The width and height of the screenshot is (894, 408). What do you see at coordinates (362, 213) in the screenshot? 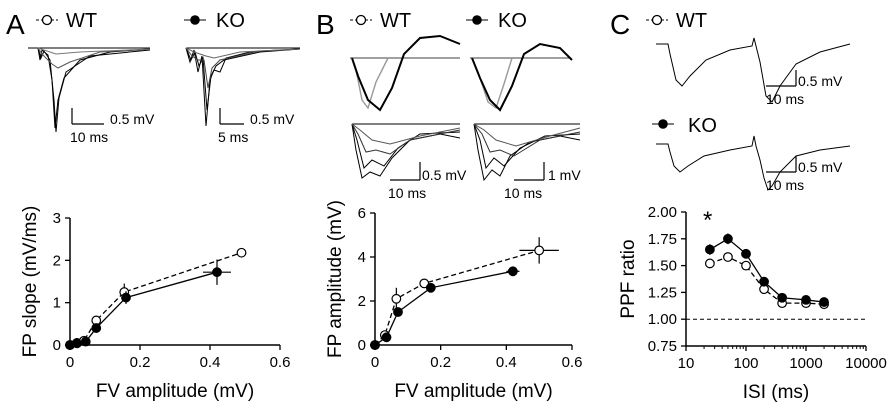
I see `y-tick-label: 6` at bounding box center [362, 213].